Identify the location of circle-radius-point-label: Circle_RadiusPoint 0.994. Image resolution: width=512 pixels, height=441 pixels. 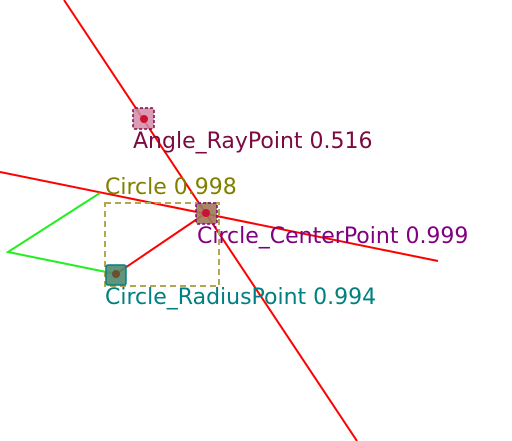
(240, 297).